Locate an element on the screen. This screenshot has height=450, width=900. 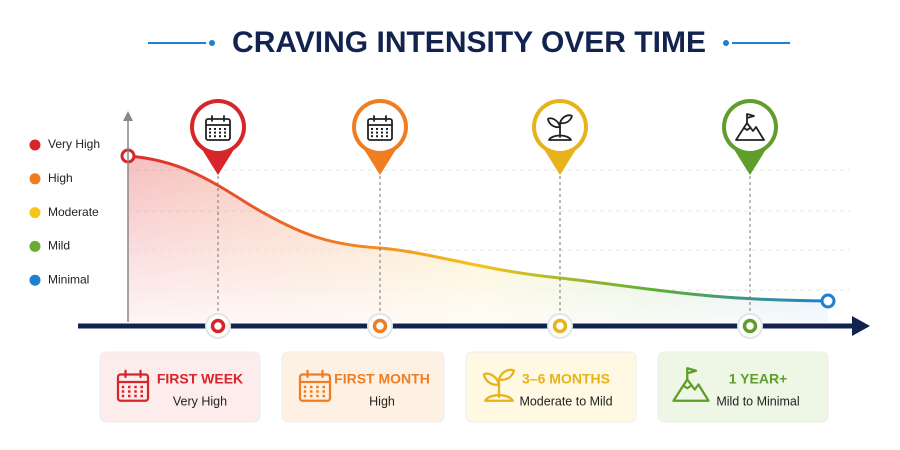
time-arrow is located at coordinates (861, 326).